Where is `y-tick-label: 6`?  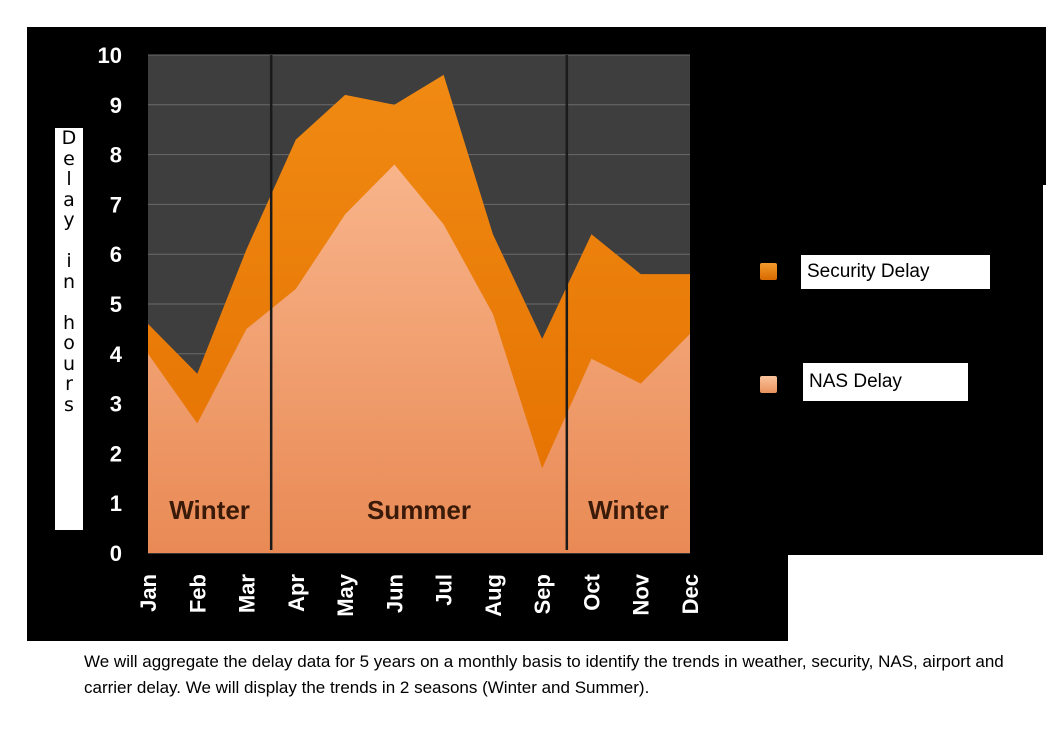 y-tick-label: 6 is located at coordinates (116, 254).